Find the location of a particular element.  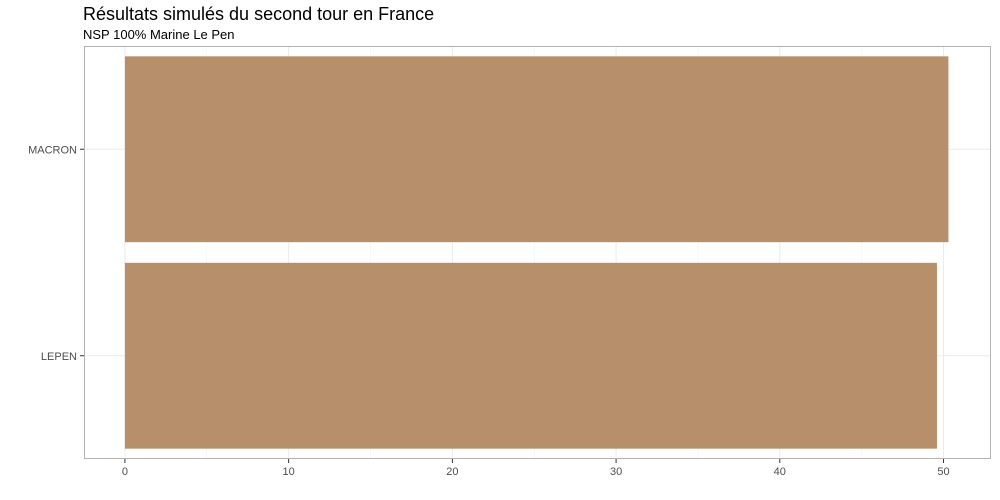

chart-subtitle: NSP 100% Marine Le Pen is located at coordinates (159, 34).